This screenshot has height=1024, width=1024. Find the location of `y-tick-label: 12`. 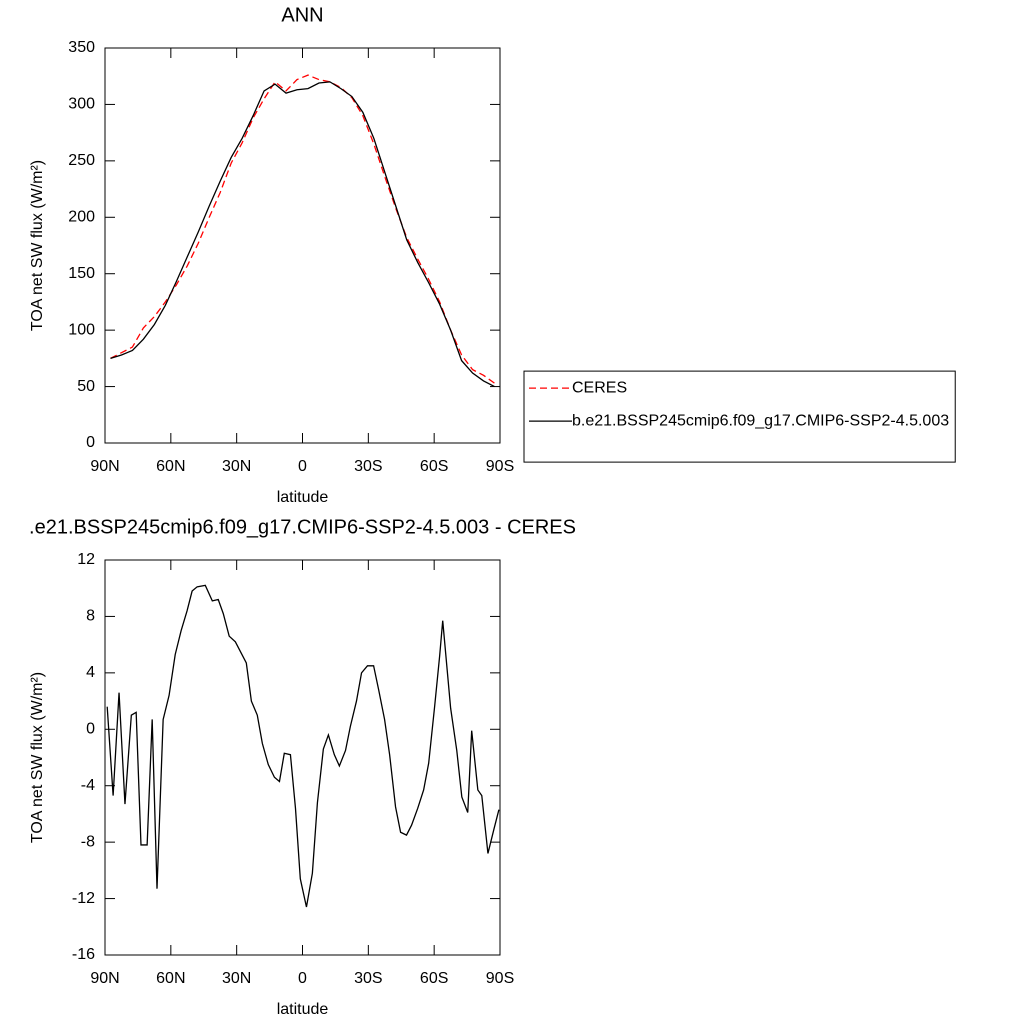

y-tick-label: 12 is located at coordinates (86, 559).